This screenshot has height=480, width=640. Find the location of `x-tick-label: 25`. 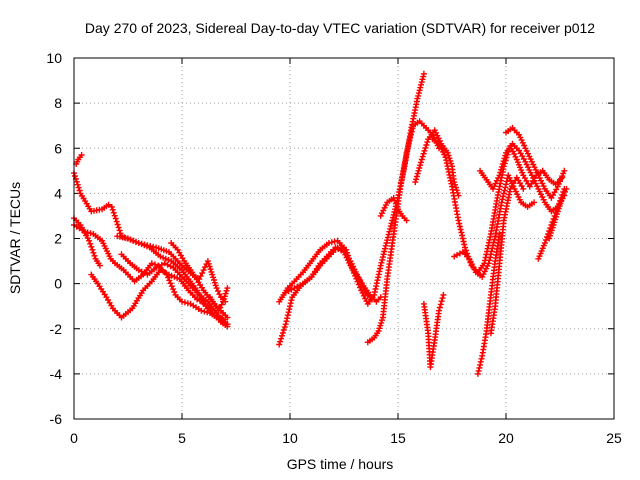

x-tick-label: 25 is located at coordinates (614, 438).